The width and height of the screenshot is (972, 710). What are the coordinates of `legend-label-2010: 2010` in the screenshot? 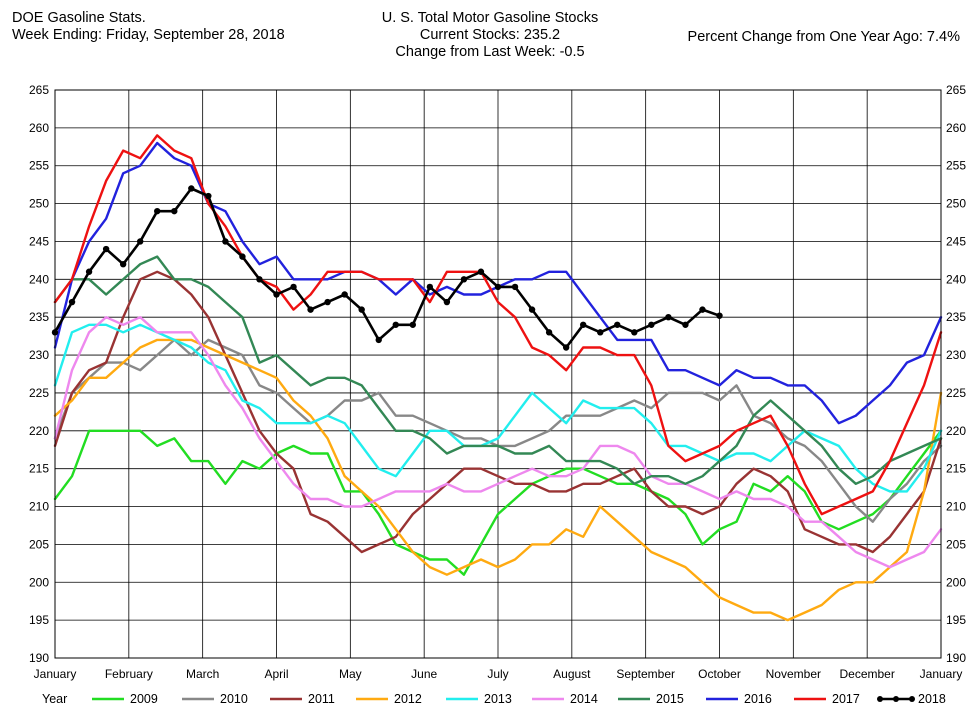 It's located at (234, 699).